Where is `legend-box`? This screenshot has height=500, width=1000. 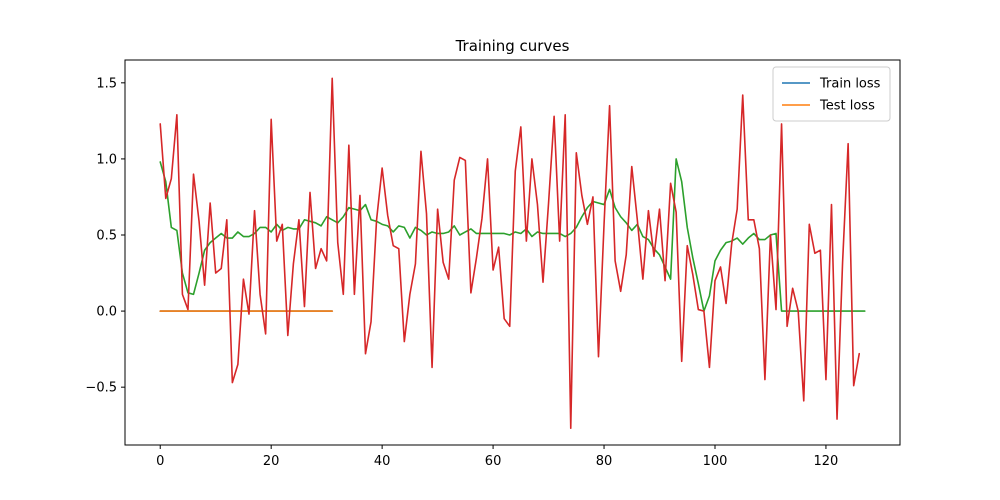
legend-box is located at coordinates (831, 94).